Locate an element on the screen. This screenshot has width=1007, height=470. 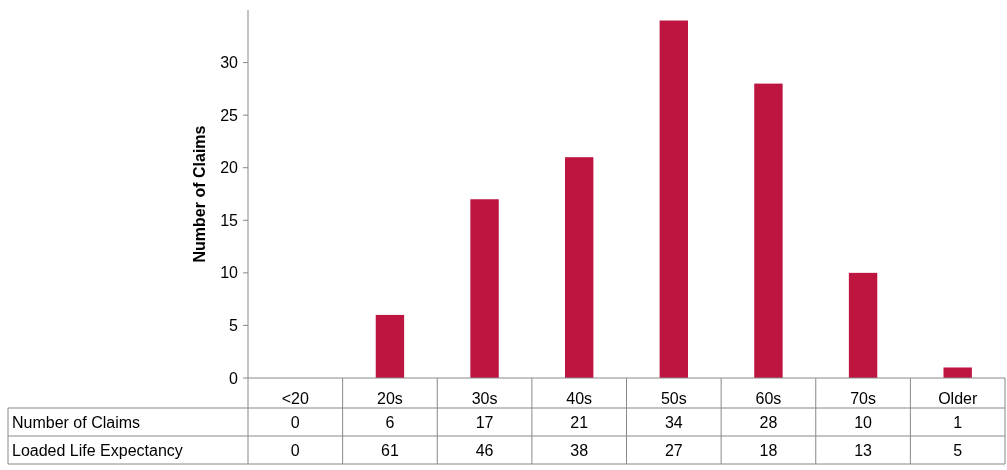
text: 61 is located at coordinates (390, 450).